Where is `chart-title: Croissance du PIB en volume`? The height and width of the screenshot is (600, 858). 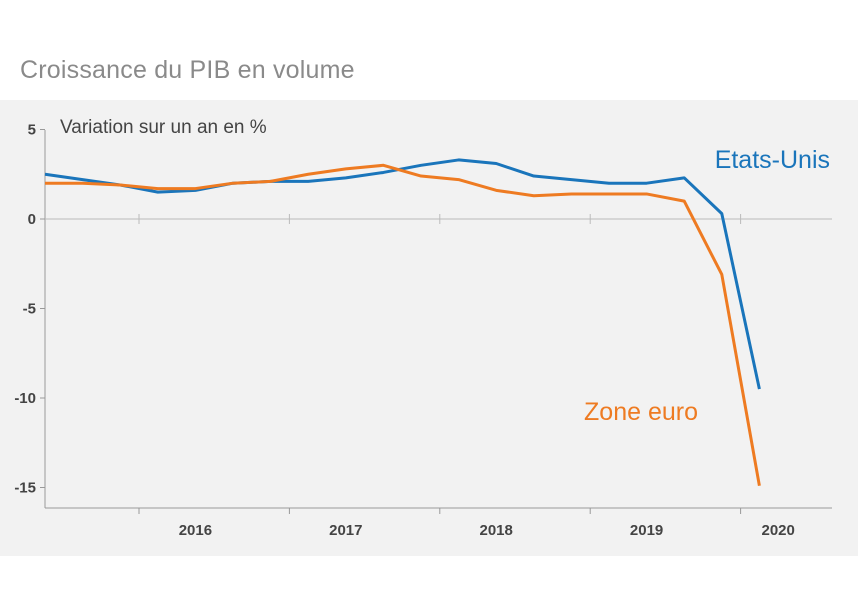 chart-title: Croissance du PIB en volume is located at coordinates (187, 70).